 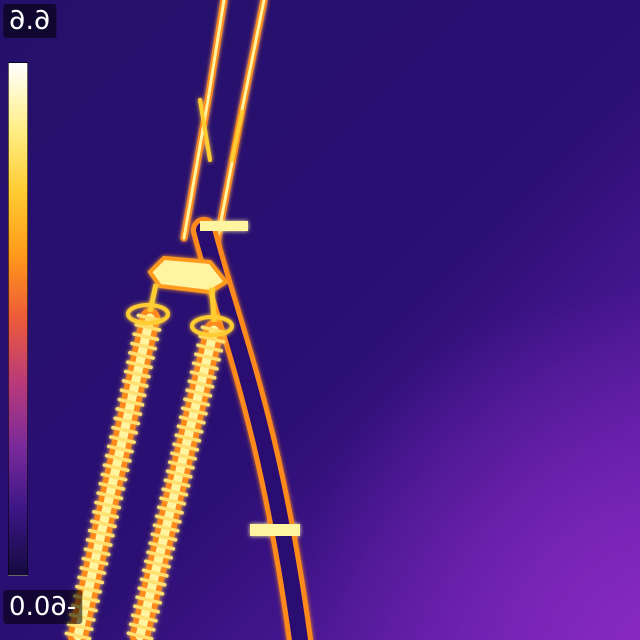 I want to click on temperature-scale-bar, so click(x=18, y=319).